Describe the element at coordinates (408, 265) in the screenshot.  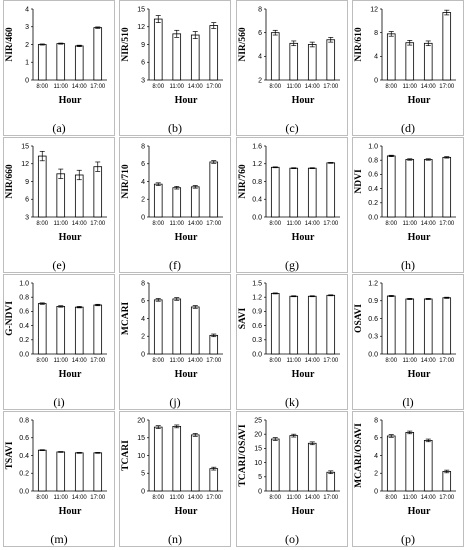
I see `panel-label: (h)` at that location.